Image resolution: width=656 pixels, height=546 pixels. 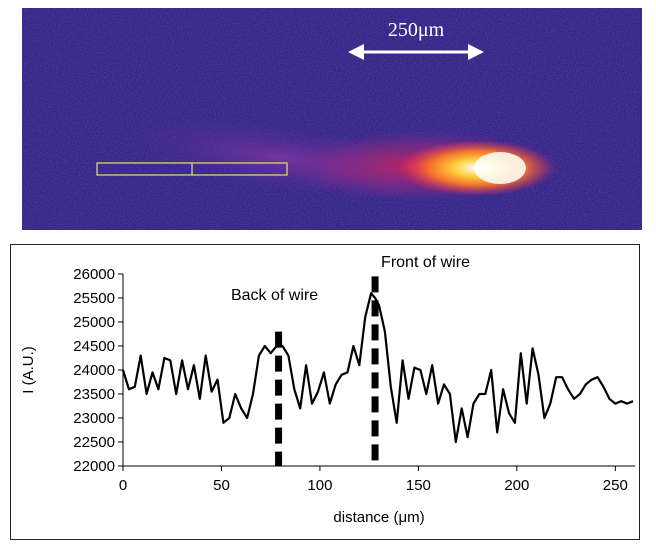 What do you see at coordinates (94, 466) in the screenshot?
I see `y-tick-label: 22000` at bounding box center [94, 466].